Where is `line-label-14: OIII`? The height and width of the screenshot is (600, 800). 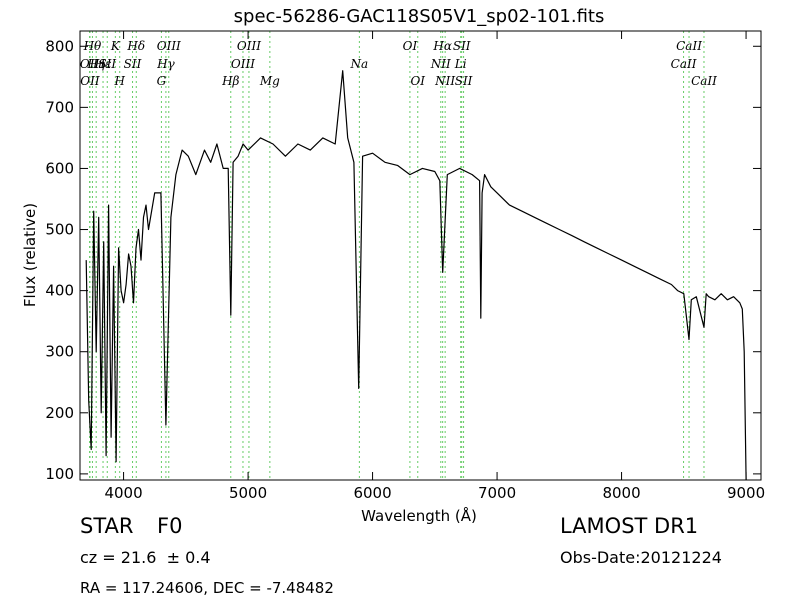 line-label-14: OIII is located at coordinates (243, 64).